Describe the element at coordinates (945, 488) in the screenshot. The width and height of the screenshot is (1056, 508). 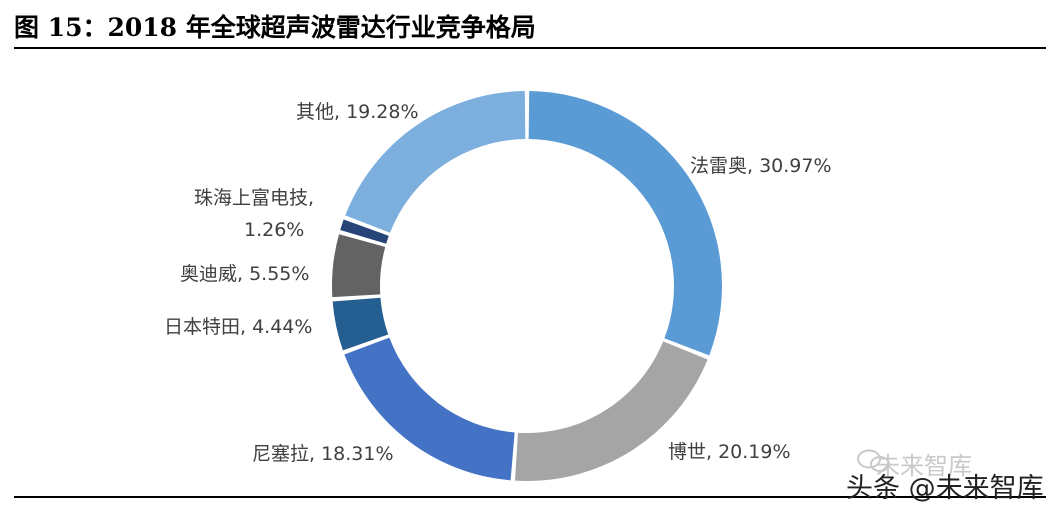
I see `watermark-main: 头条 @未来智库` at that location.